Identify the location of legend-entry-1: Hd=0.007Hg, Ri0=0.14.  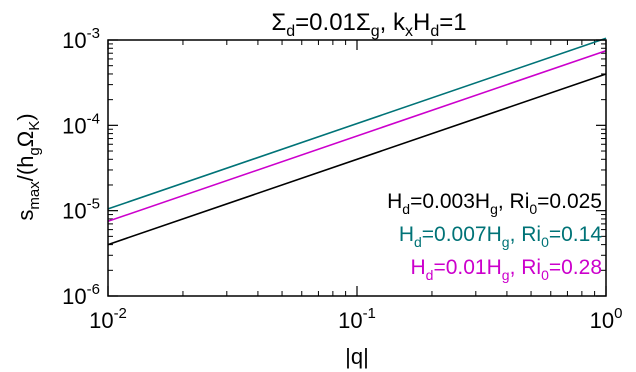
(501, 236).